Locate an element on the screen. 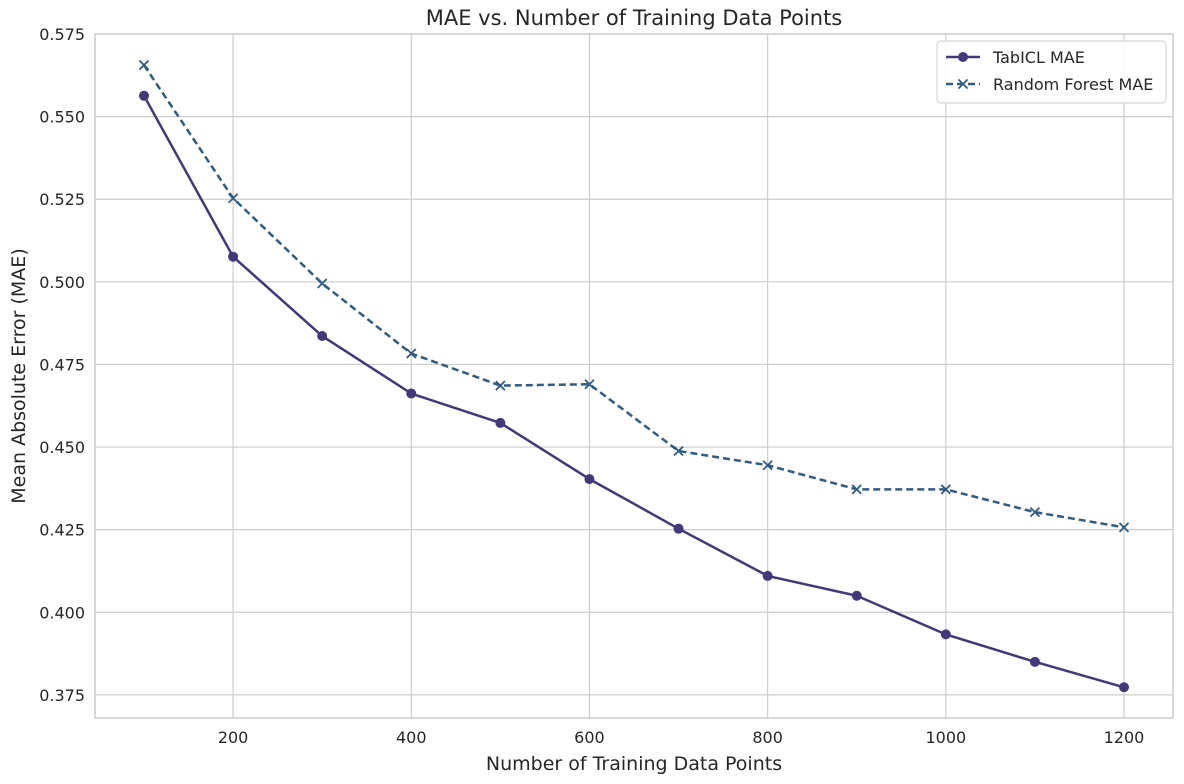 This screenshot has width=1184, height=784. y-tick-label: 0.575 is located at coordinates (62, 34).